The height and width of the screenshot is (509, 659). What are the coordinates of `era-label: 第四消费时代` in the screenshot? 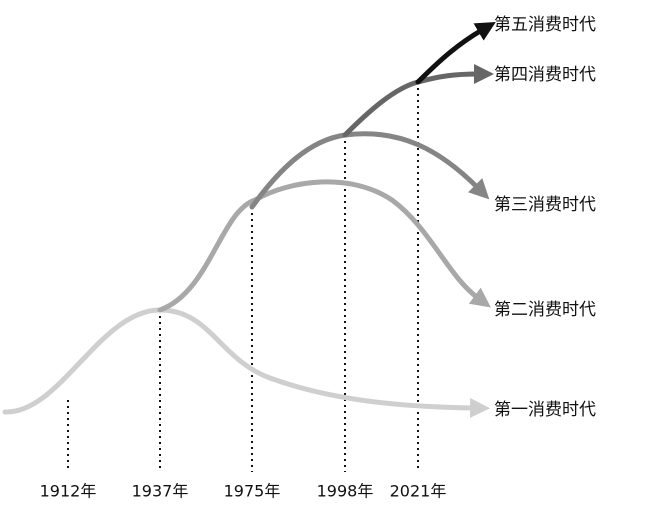 It's located at (545, 75).